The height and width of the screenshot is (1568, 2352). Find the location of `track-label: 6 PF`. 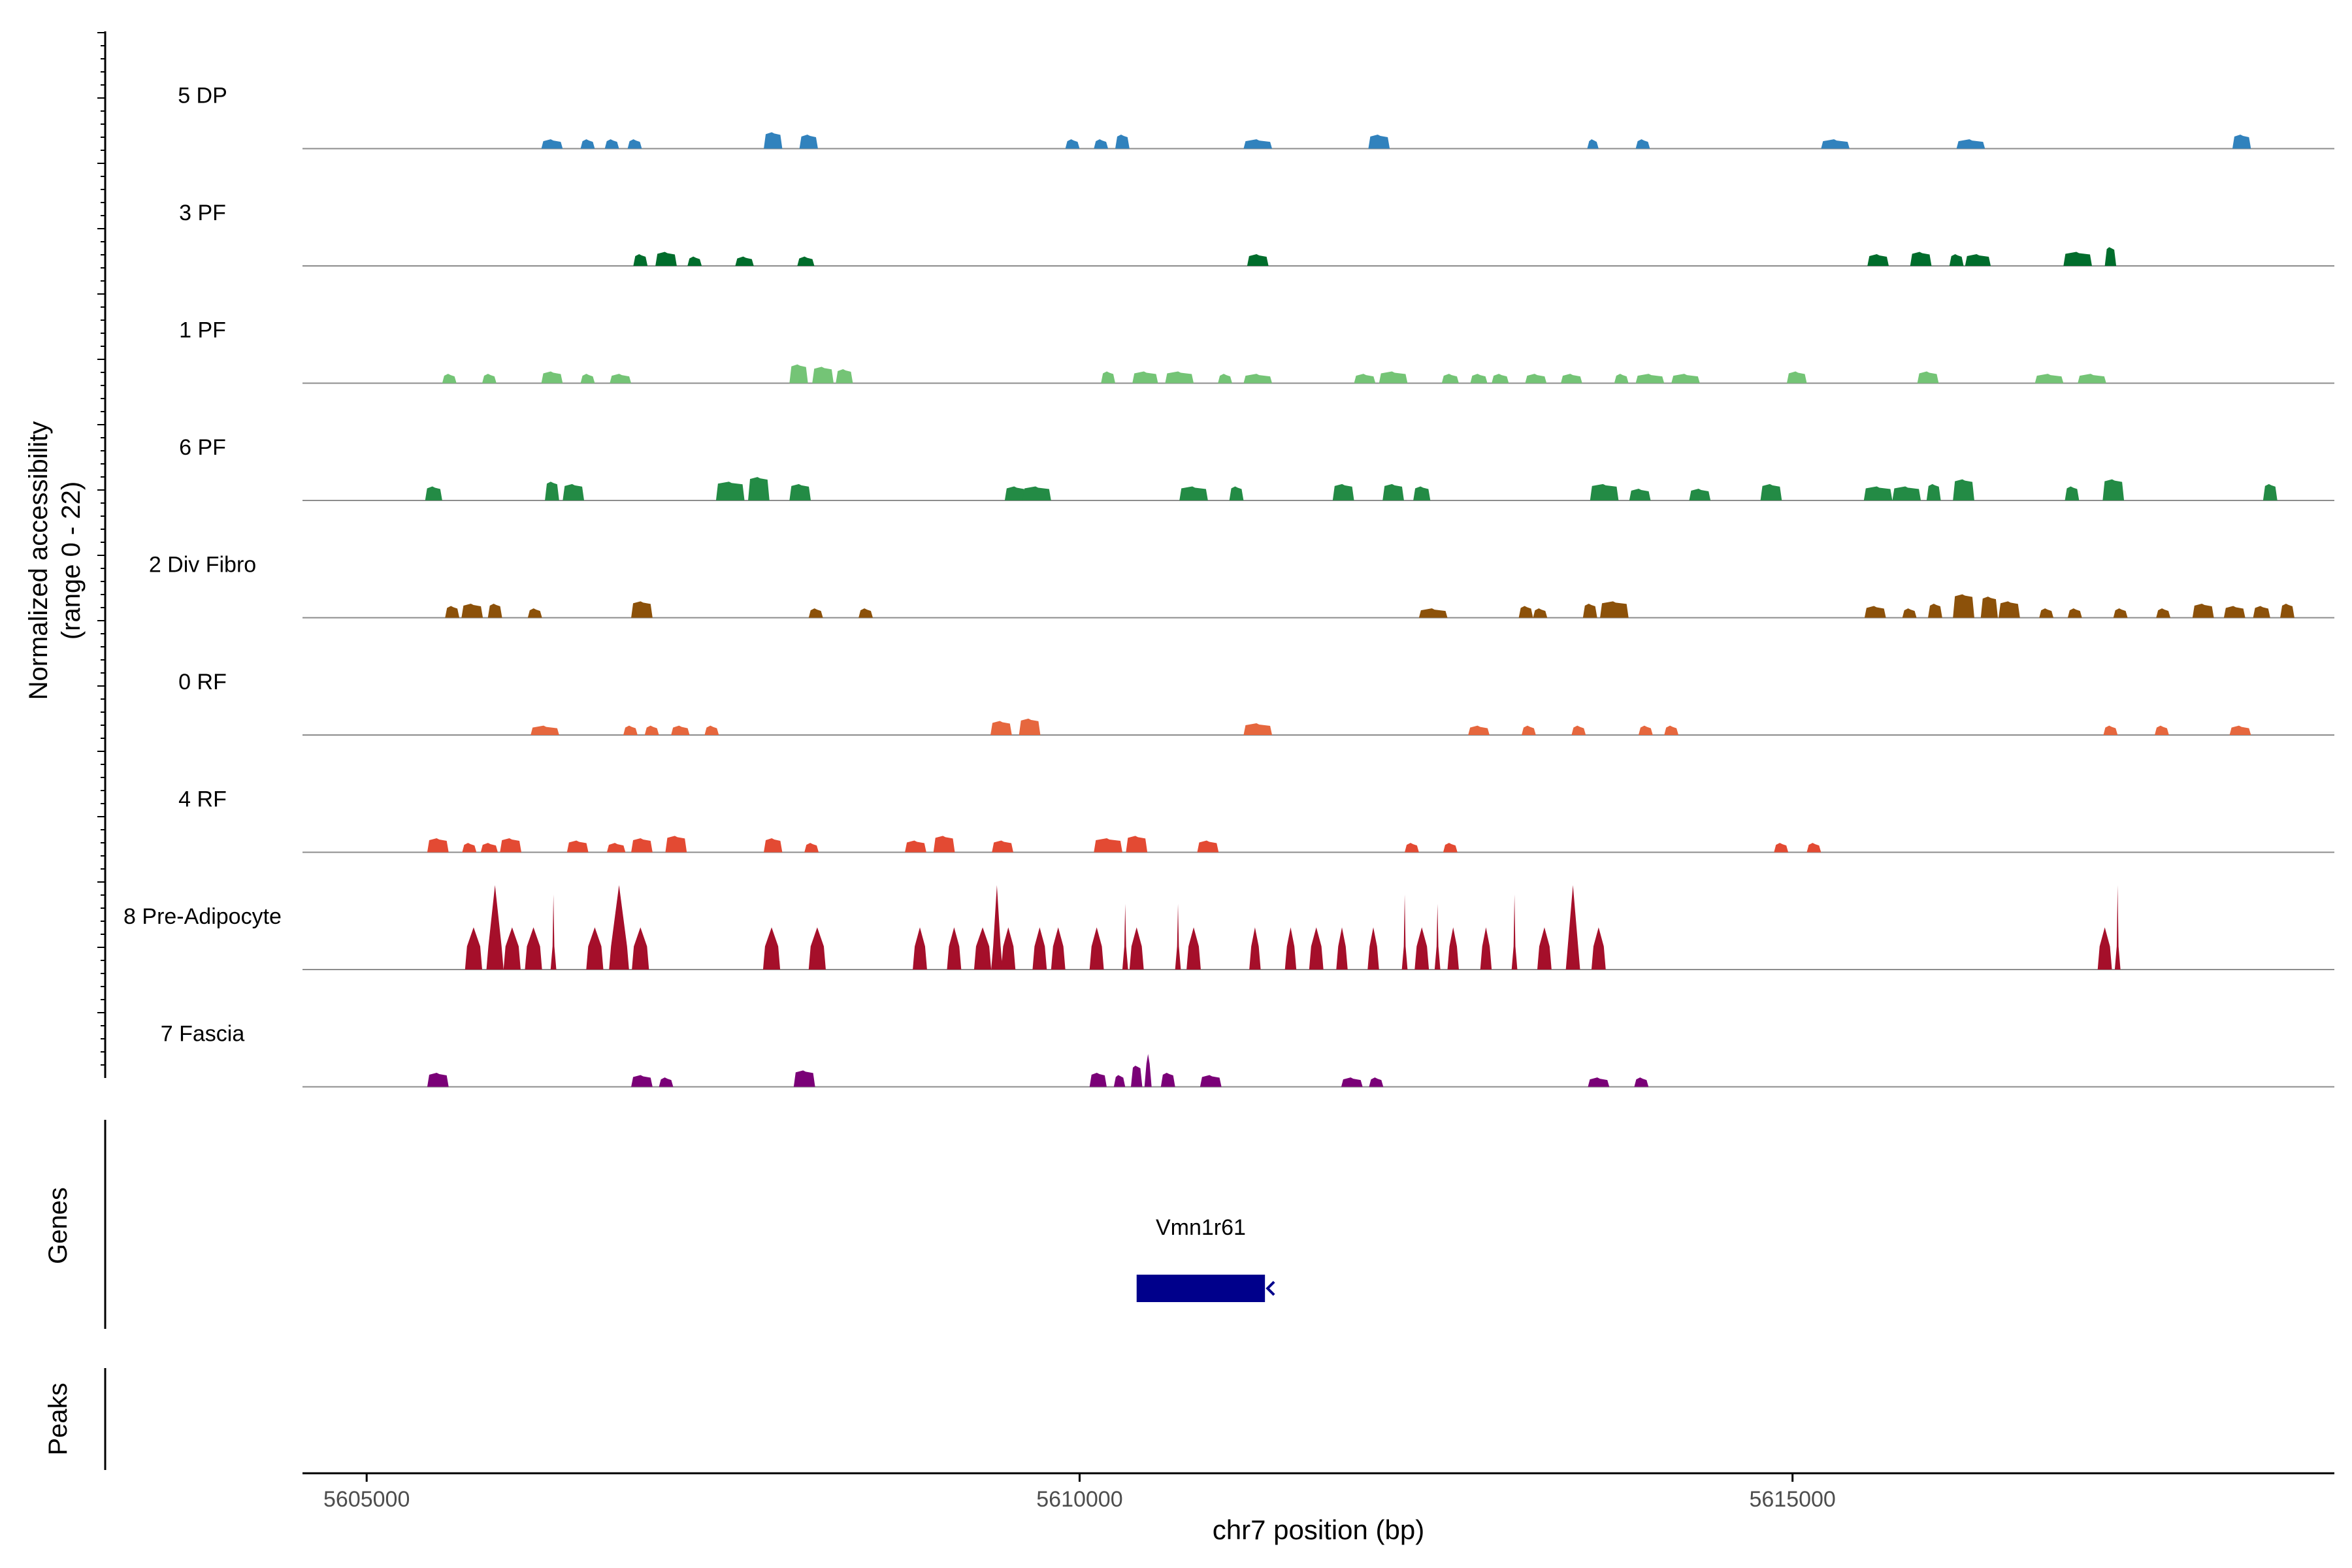

track-label: 6 PF is located at coordinates (202, 447).